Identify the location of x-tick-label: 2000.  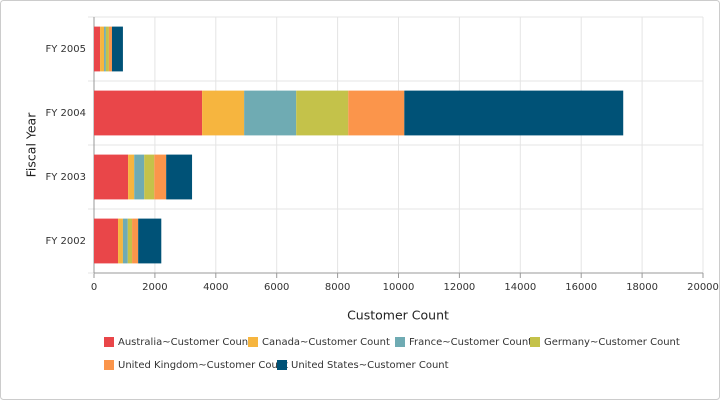
(154, 287).